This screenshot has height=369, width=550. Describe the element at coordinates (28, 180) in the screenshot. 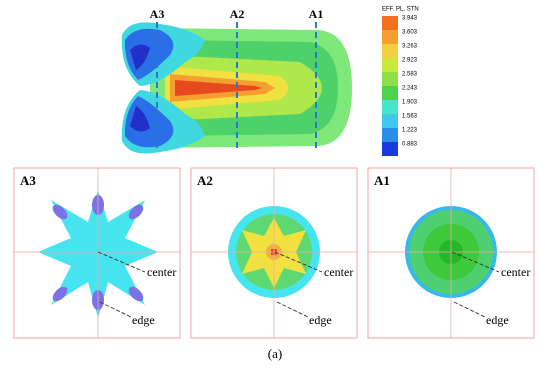

I see `panel-label: A3` at that location.